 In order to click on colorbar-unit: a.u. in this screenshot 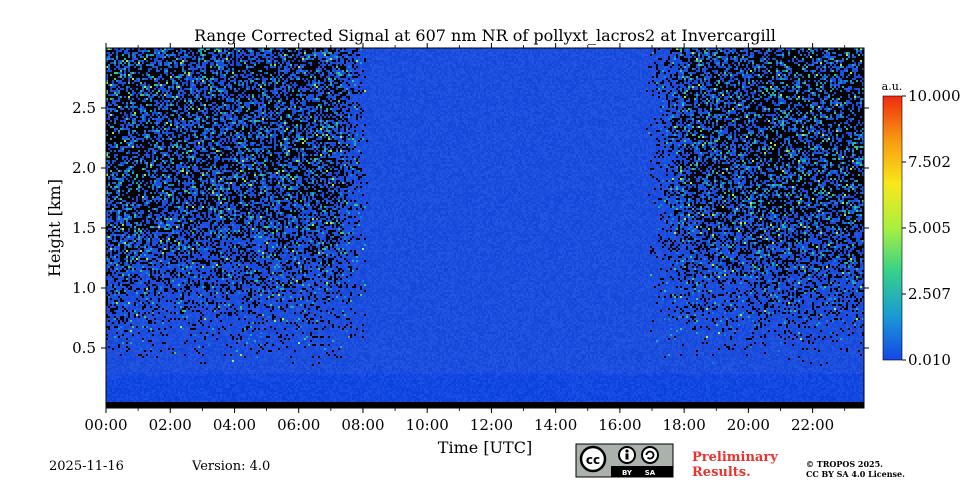, I will do `click(892, 86)`.